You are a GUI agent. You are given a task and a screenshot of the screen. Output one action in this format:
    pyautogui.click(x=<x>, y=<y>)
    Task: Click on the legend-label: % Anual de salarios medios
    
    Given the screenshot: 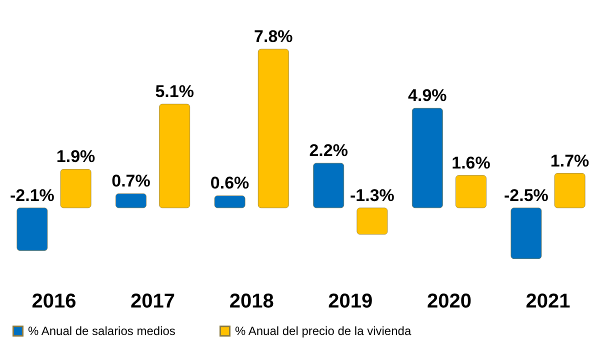 What is the action you would take?
    pyautogui.click(x=102, y=331)
    